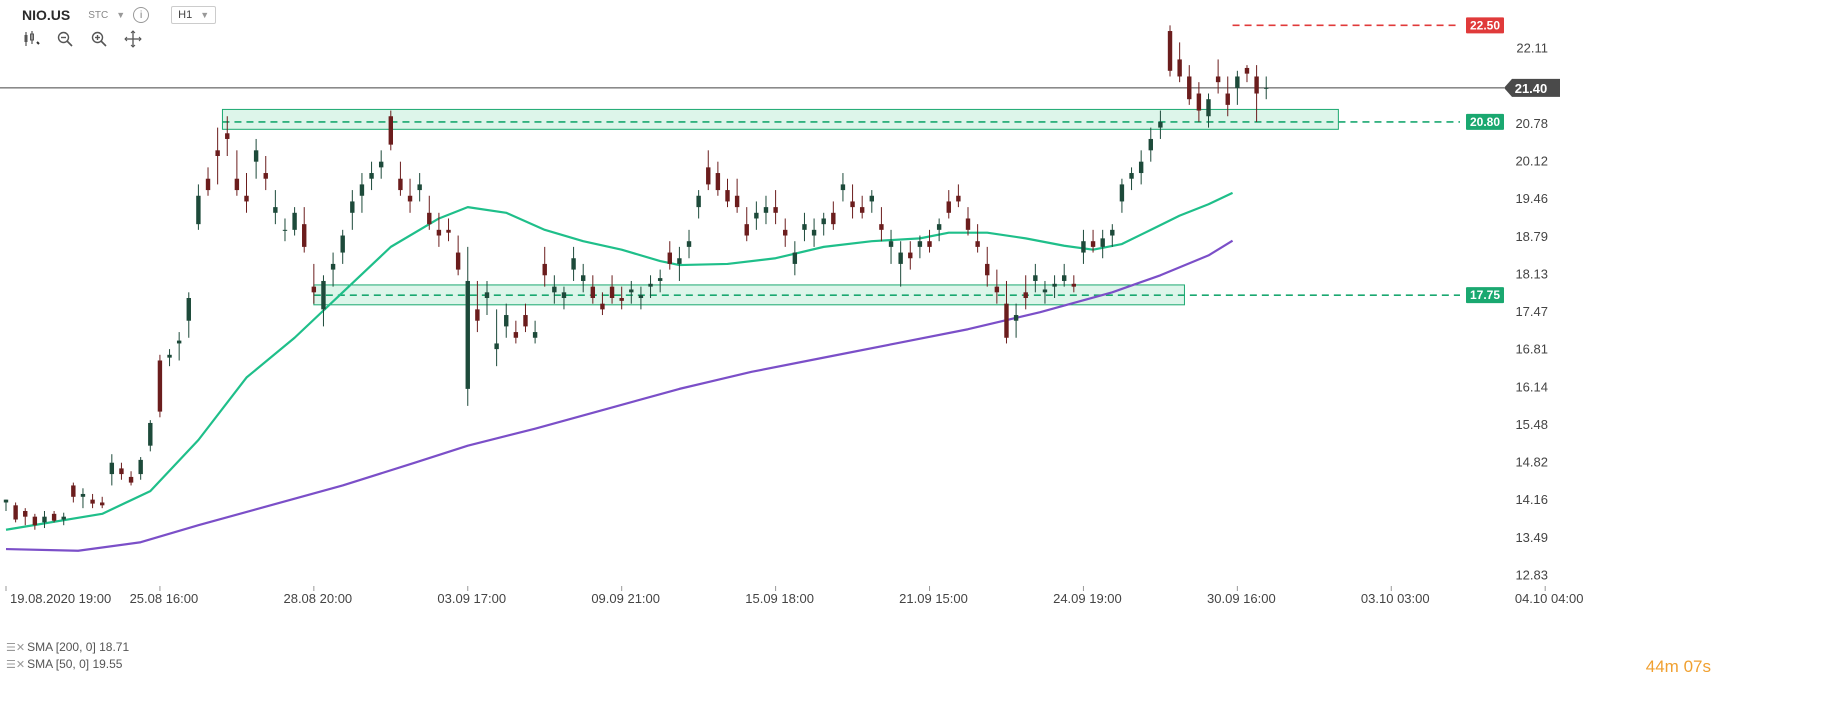  What do you see at coordinates (65, 39) in the screenshot?
I see `zoom-out-icon` at bounding box center [65, 39].